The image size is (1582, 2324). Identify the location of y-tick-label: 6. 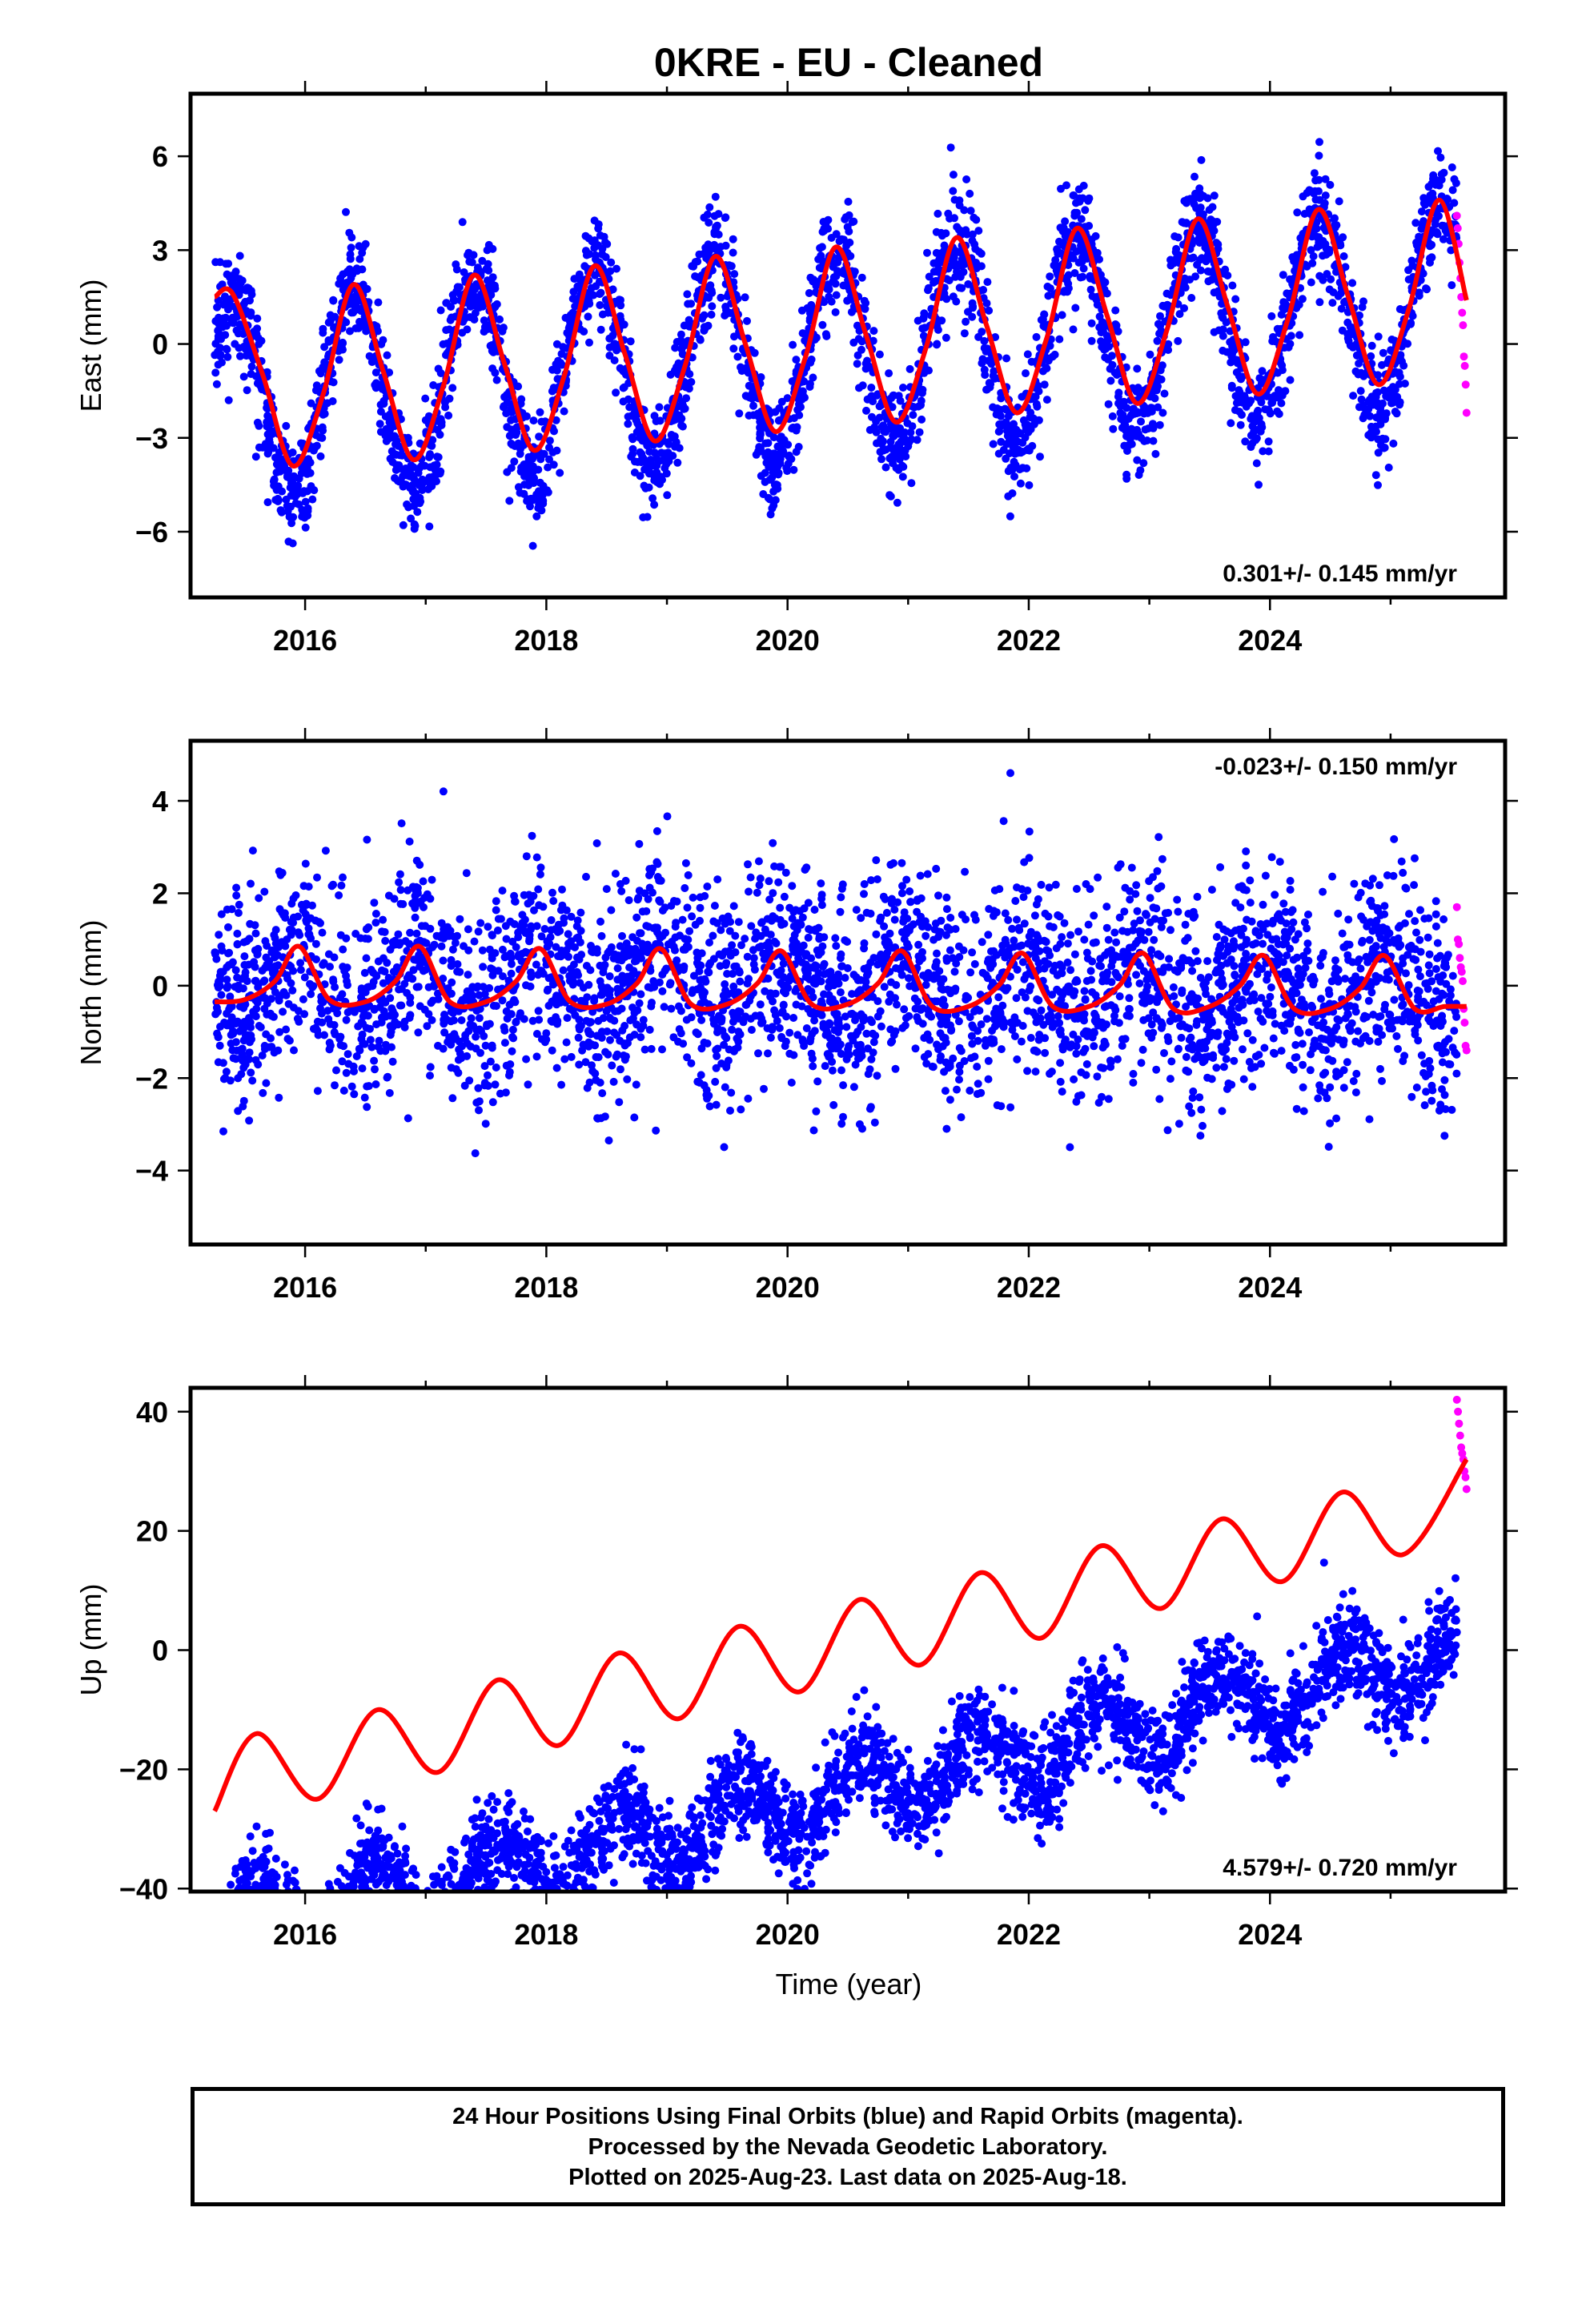
(160, 156).